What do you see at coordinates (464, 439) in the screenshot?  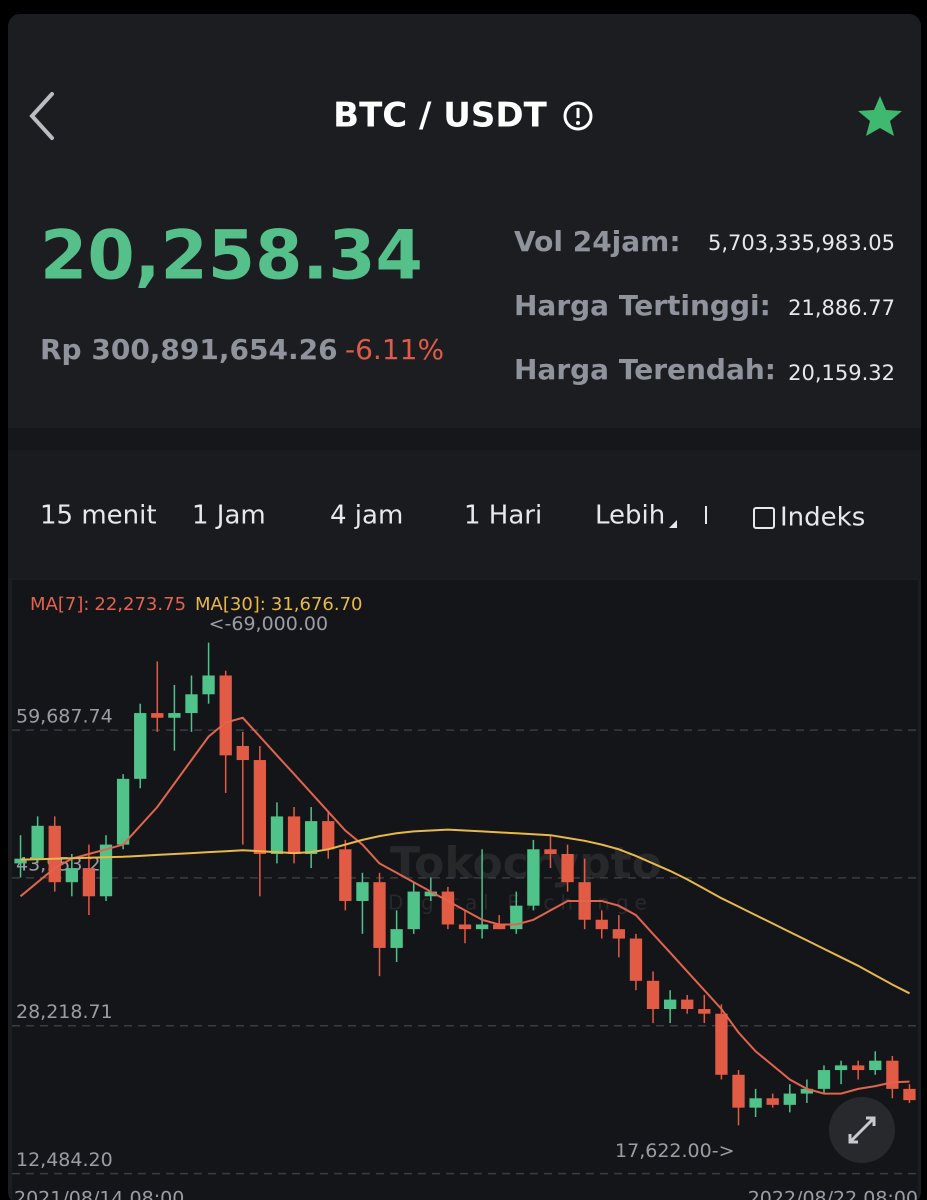 I see `separator` at bounding box center [464, 439].